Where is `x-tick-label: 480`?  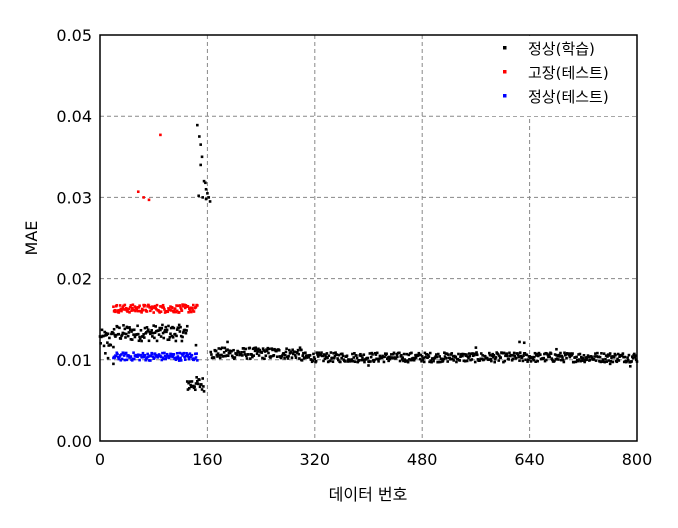 x-tick-label: 480 is located at coordinates (422, 459).